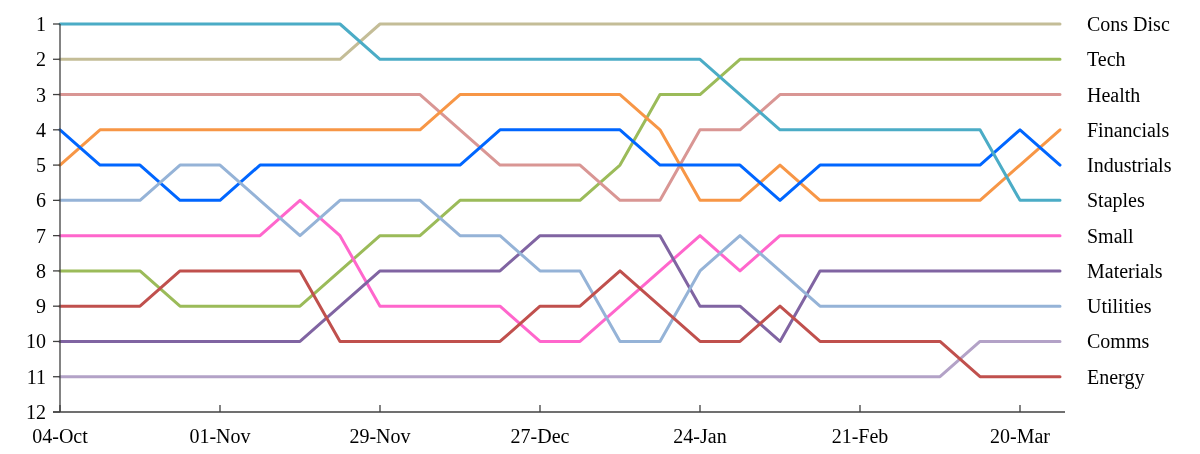 This screenshot has height=454, width=1200. Describe the element at coordinates (41, 165) in the screenshot. I see `y-tick-label: 5` at that location.